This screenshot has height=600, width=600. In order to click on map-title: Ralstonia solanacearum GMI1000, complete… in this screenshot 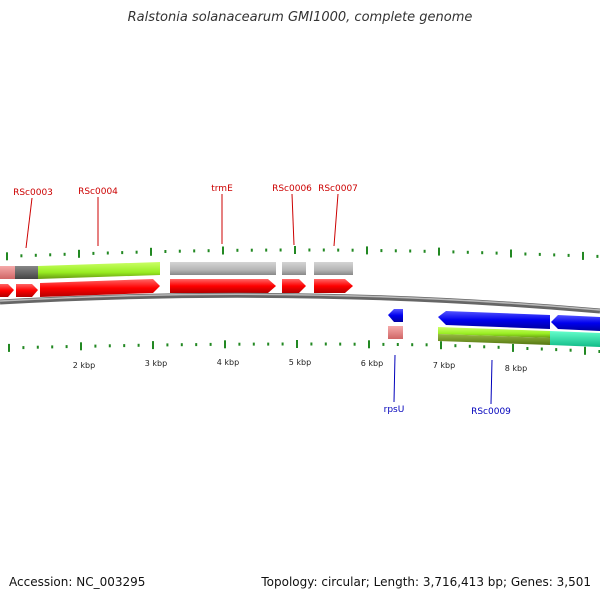, I will do `click(300, 17)`.